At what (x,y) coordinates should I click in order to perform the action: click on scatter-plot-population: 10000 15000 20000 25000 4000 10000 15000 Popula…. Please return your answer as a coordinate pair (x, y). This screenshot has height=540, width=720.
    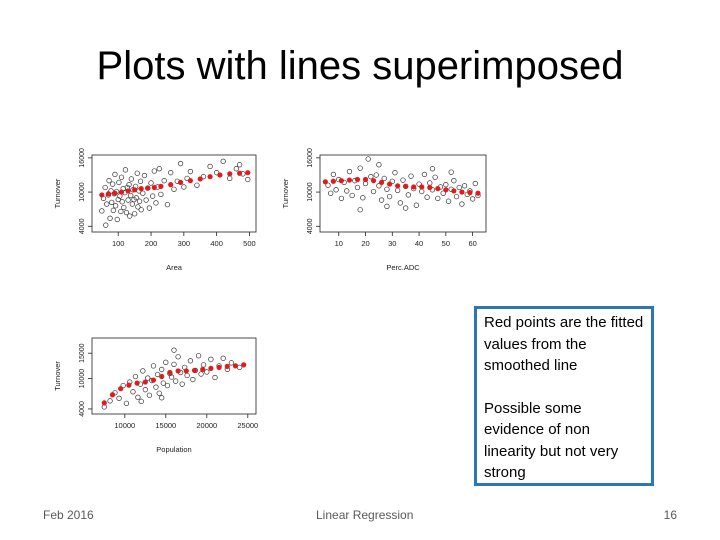
    Looking at the image, I should click on (155, 395).